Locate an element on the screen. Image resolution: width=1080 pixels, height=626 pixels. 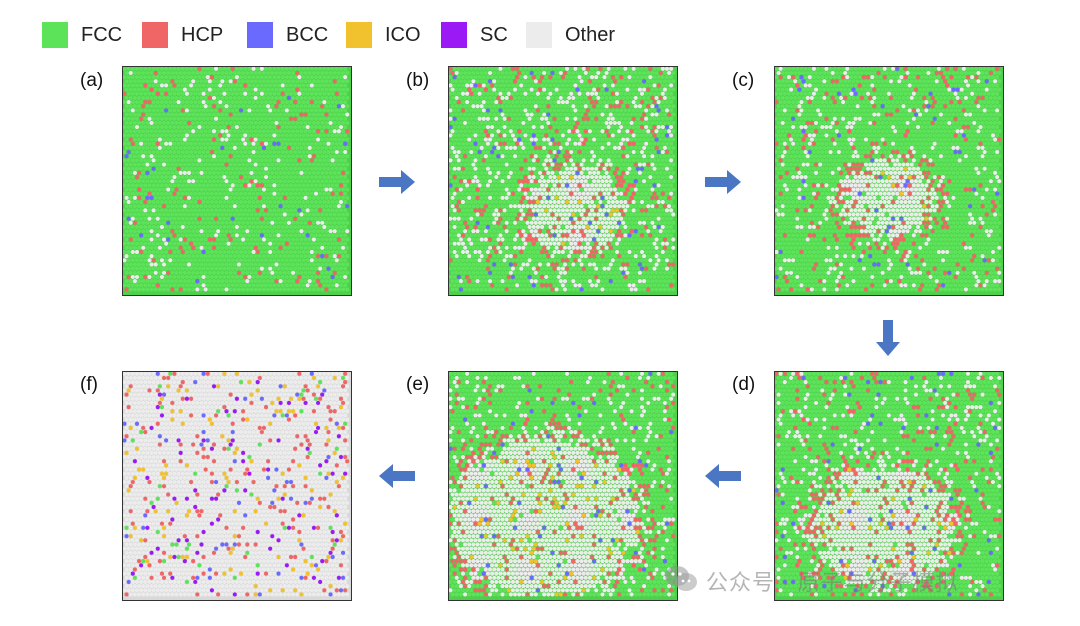
legend-item-bcc: BCC is located at coordinates (287, 35).